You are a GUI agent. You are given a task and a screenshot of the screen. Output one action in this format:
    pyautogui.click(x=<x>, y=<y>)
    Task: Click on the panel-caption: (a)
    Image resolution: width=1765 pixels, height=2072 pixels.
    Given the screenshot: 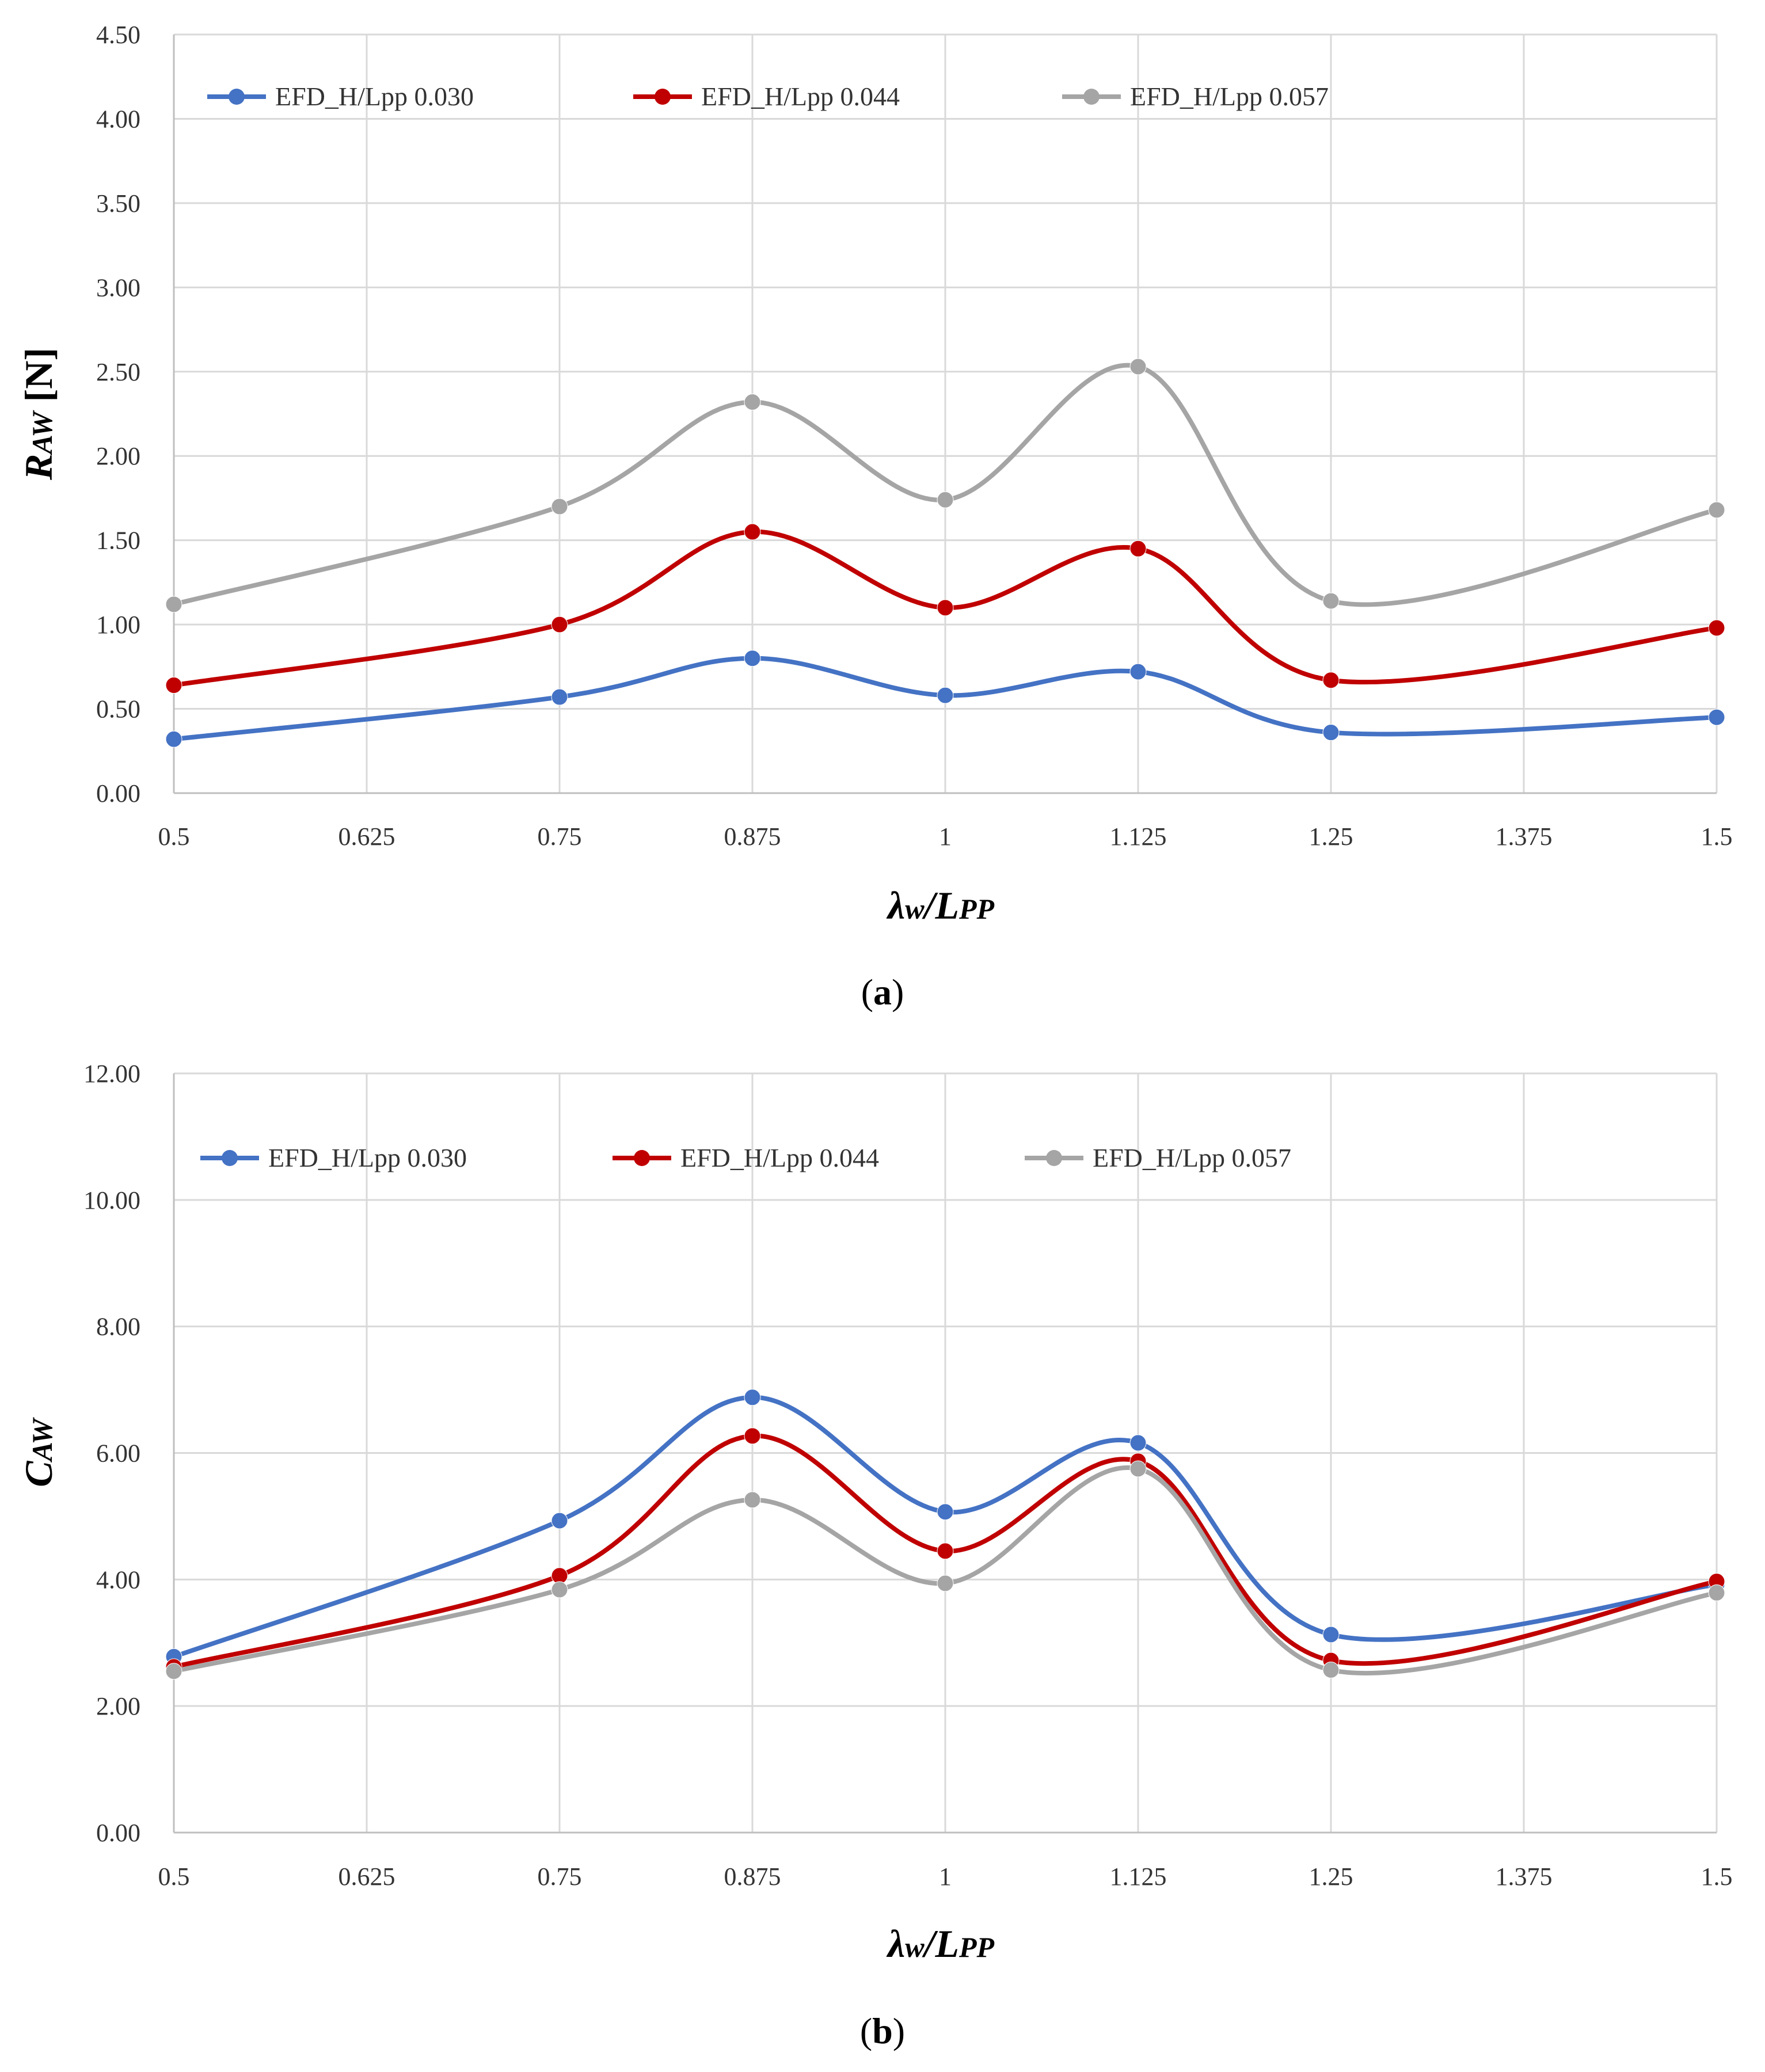 What is the action you would take?
    pyautogui.click(x=882, y=992)
    